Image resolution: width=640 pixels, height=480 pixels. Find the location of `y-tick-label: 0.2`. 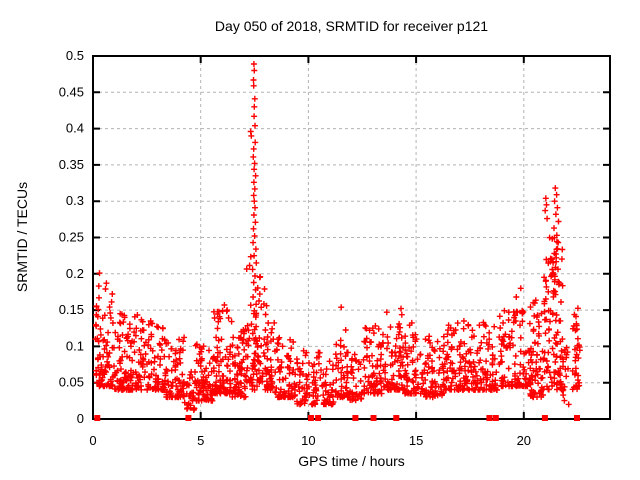

y-tick-label: 0.2 is located at coordinates (75, 273).